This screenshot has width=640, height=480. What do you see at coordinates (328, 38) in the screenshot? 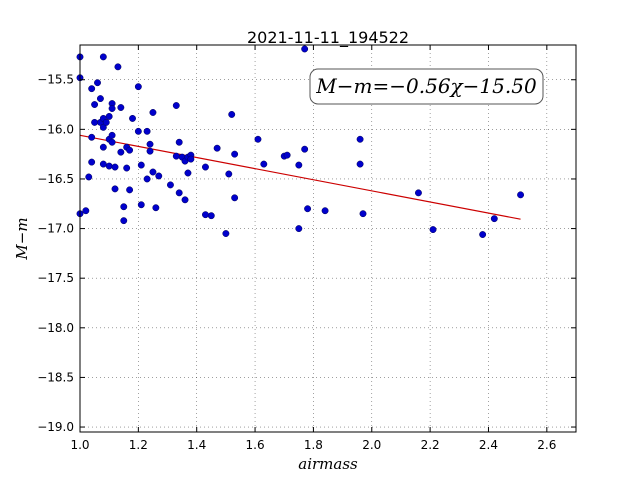
I see `chart-title: 2021-11-11_194522` at bounding box center [328, 38].